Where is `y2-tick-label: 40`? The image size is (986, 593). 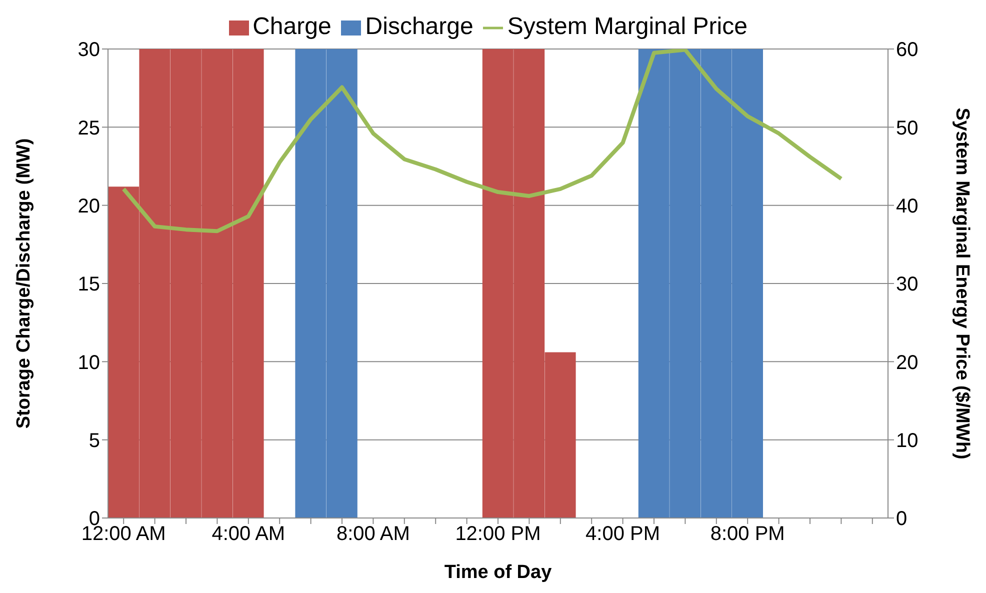 y2-tick-label: 40 is located at coordinates (907, 206).